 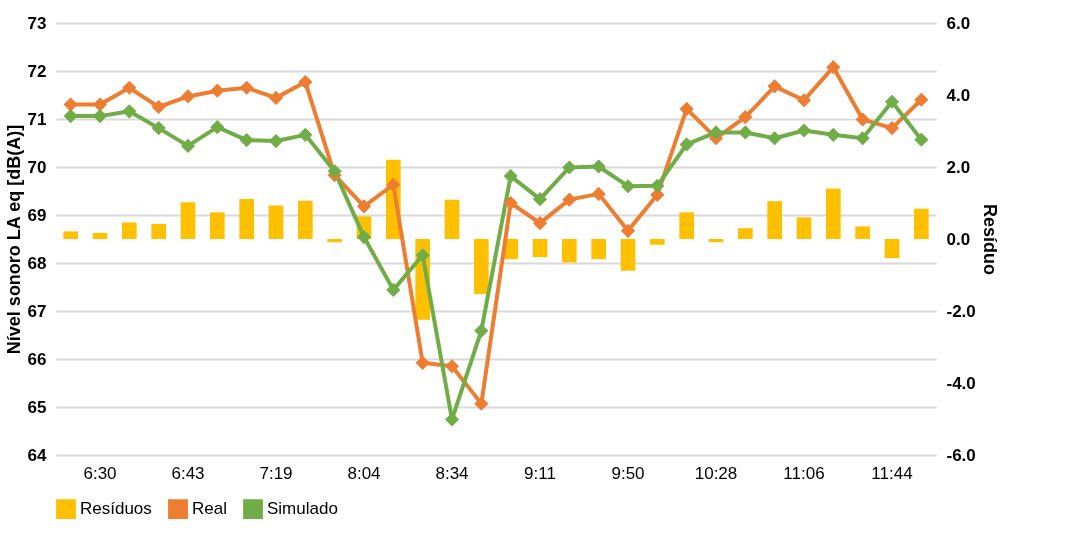 I want to click on legend-label: Real, so click(x=209, y=509).